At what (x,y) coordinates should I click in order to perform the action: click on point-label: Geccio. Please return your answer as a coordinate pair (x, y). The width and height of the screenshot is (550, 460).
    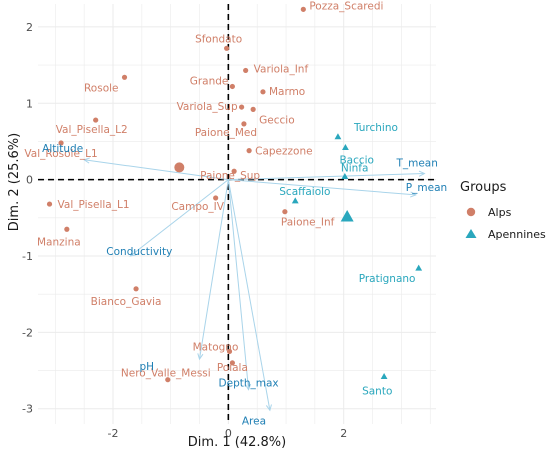
    Looking at the image, I should click on (276, 120).